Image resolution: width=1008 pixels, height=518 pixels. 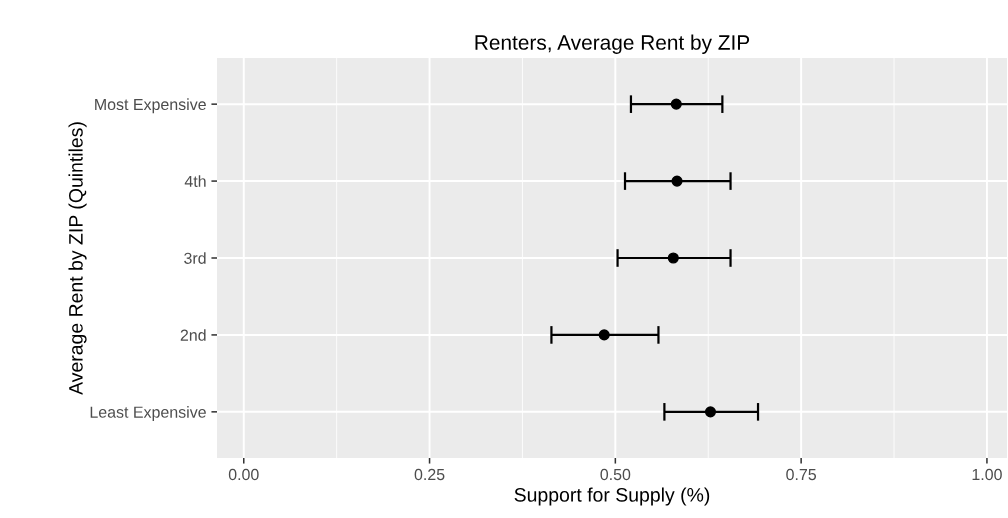 I want to click on x-tick-label: 0.25, so click(x=429, y=474).